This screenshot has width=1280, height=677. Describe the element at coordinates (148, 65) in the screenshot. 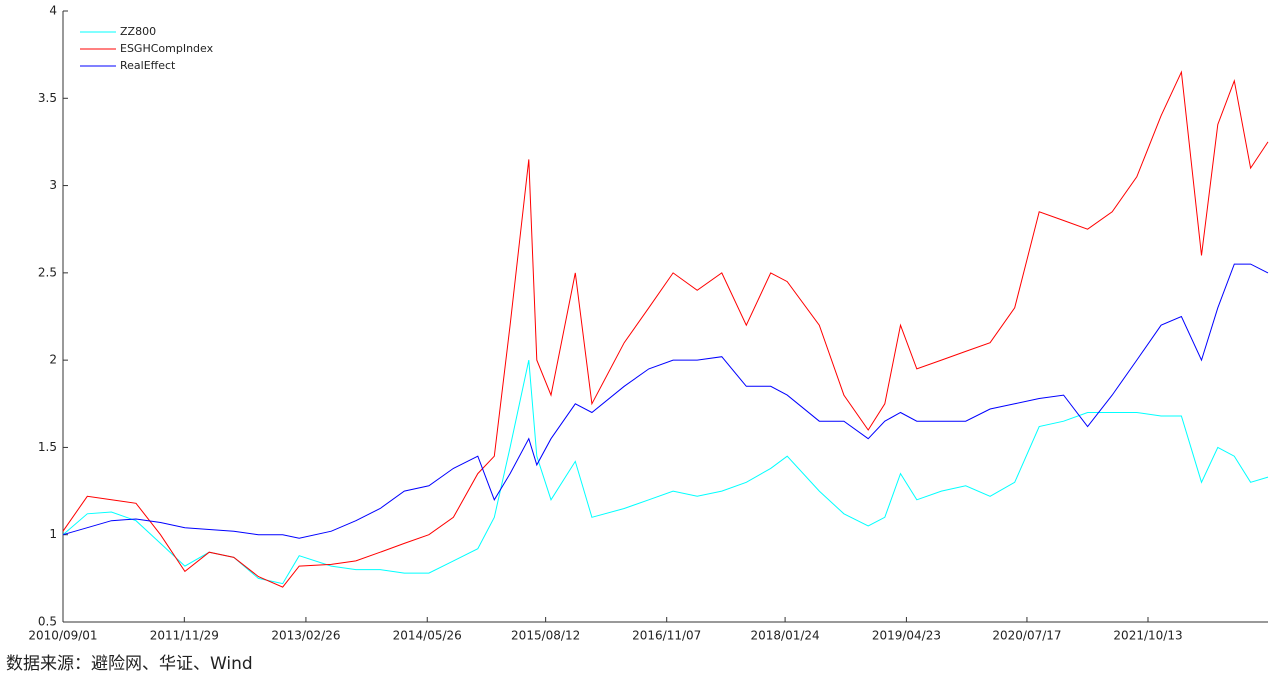

I see `legend-label: RealEffect` at that location.